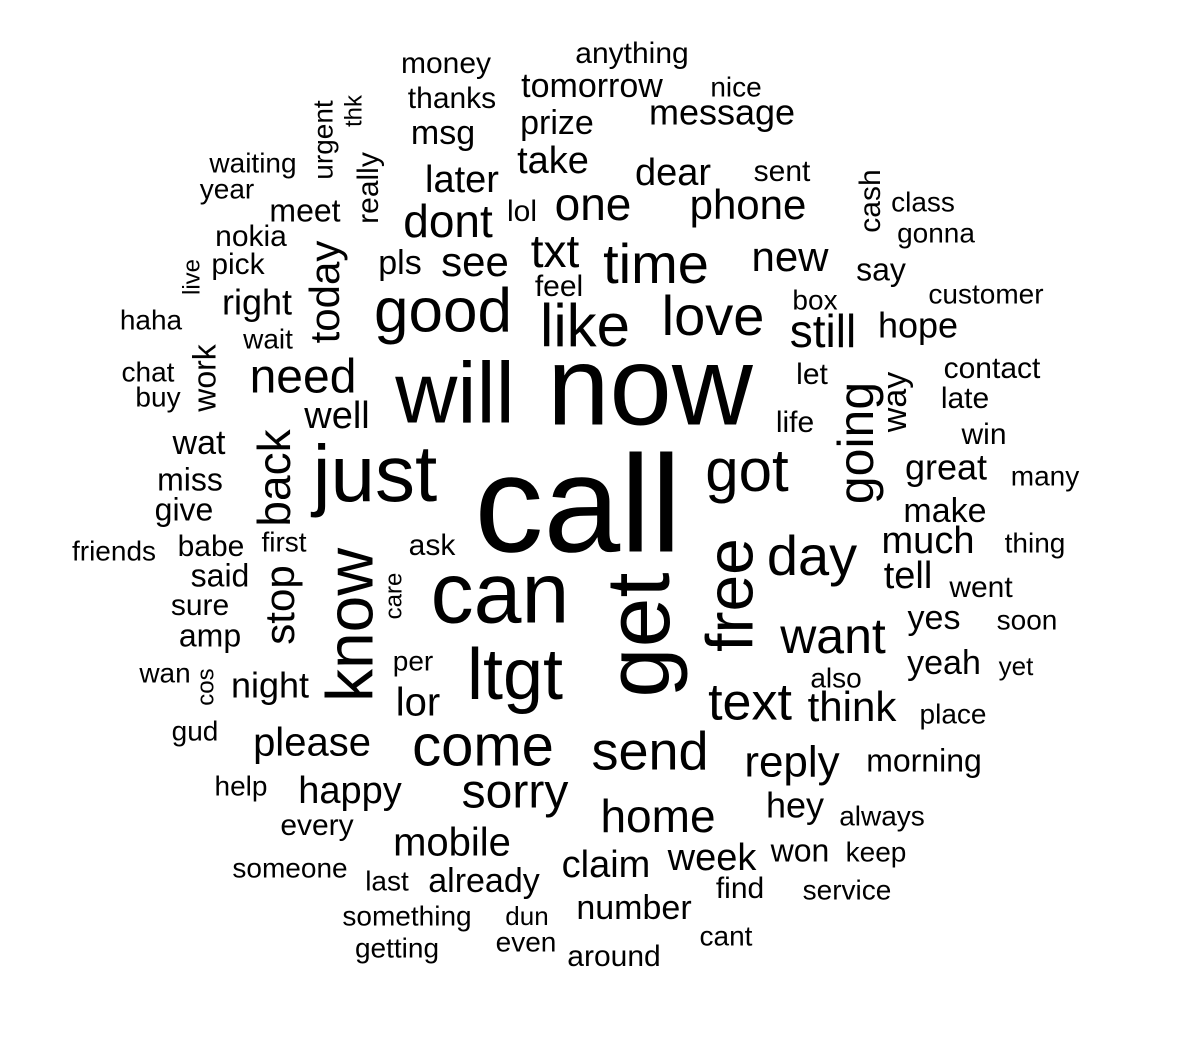 This screenshot has width=1198, height=1052. What do you see at coordinates (157, 396) in the screenshot?
I see `word-buy: buy` at bounding box center [157, 396].